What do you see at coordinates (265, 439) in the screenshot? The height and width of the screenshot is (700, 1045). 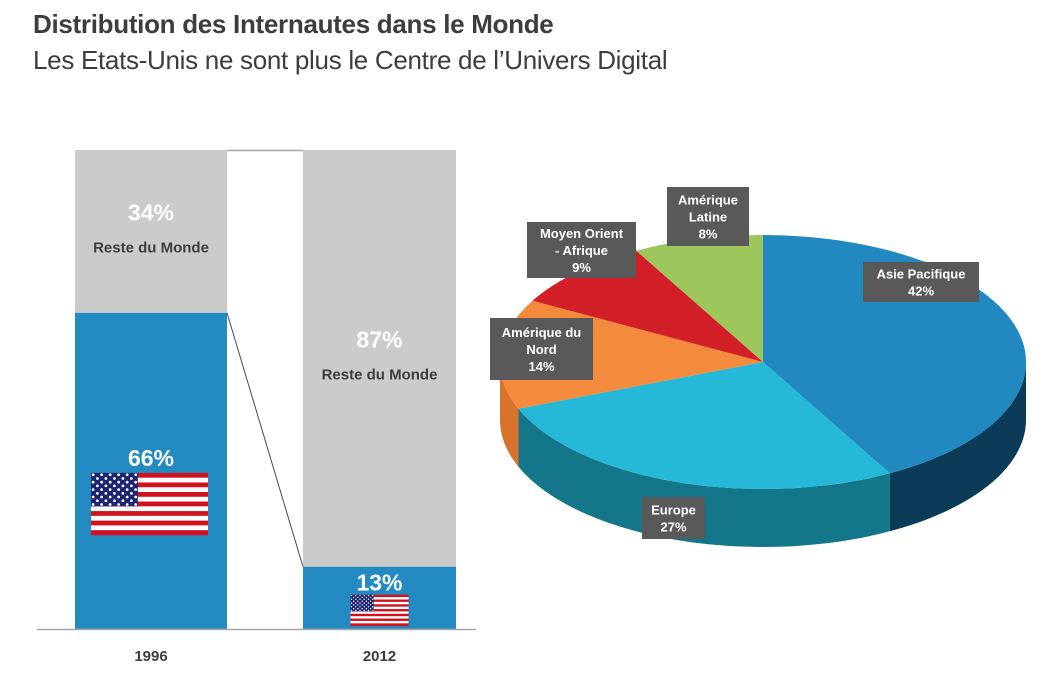 I see `connector-line-us-share` at bounding box center [265, 439].